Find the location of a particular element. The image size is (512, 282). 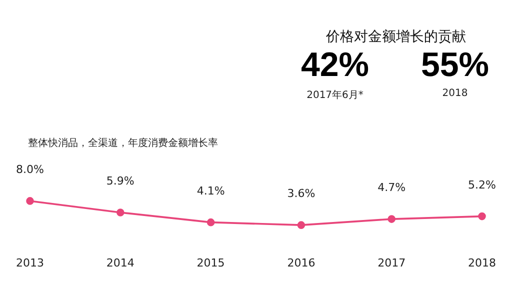

data-label: 5.2% is located at coordinates (482, 185).